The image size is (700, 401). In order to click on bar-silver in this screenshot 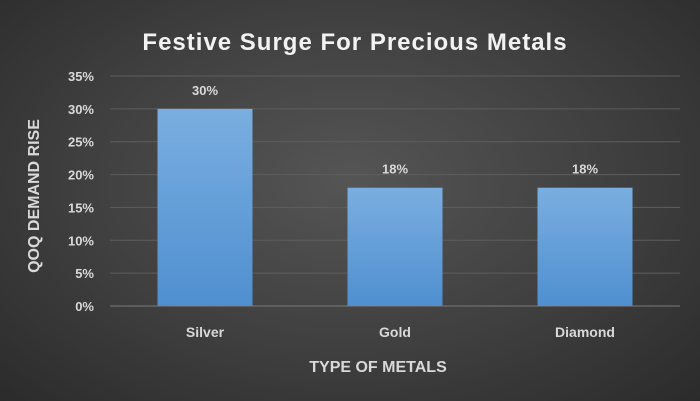, I will do `click(205, 207)`.